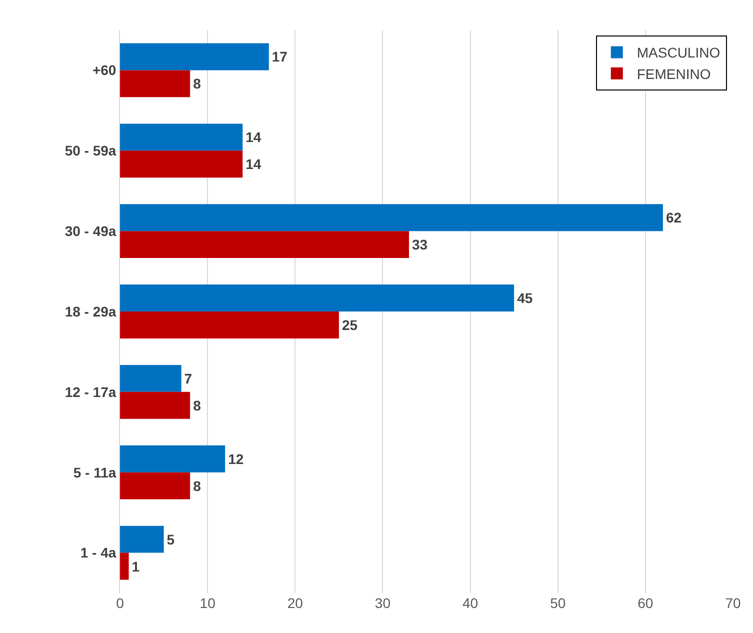 The height and width of the screenshot is (633, 753). Describe the element at coordinates (678, 52) in the screenshot. I see `legend-label: MASCULINO` at that location.